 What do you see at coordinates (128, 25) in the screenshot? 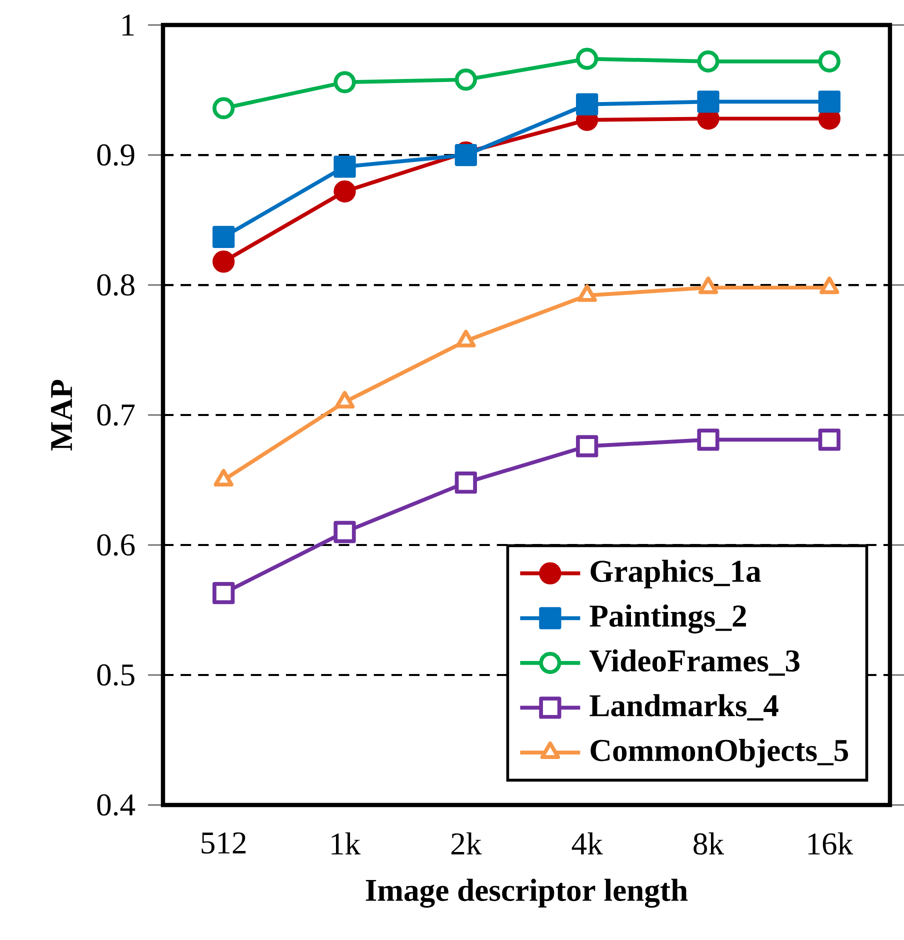
I see `y-tick-label: 1` at bounding box center [128, 25].